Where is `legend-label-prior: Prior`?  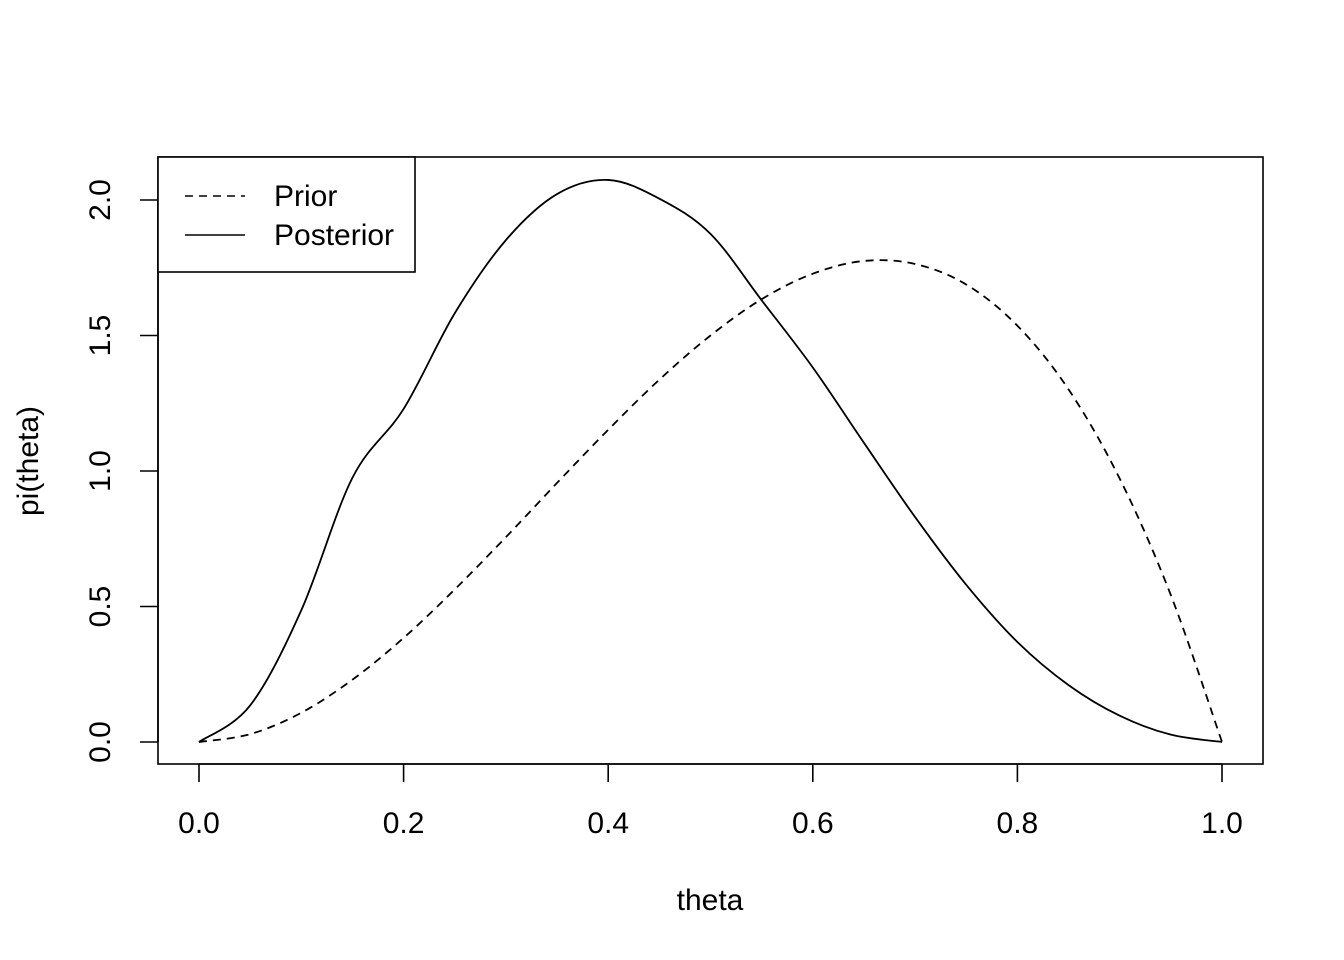 legend-label-prior: Prior is located at coordinates (305, 196).